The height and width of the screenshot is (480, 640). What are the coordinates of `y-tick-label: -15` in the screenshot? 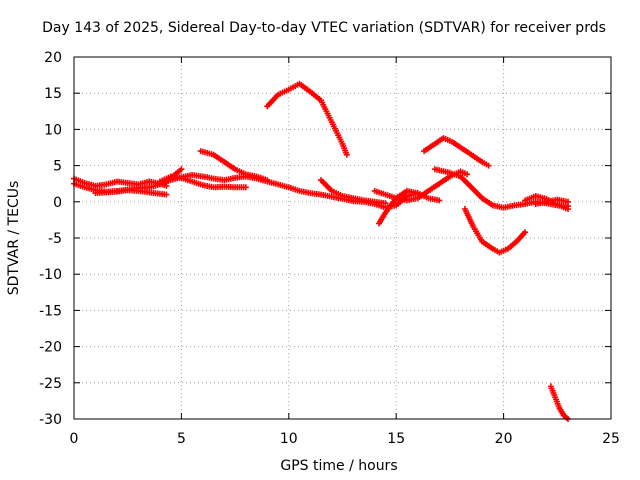 It's located at (50, 311).